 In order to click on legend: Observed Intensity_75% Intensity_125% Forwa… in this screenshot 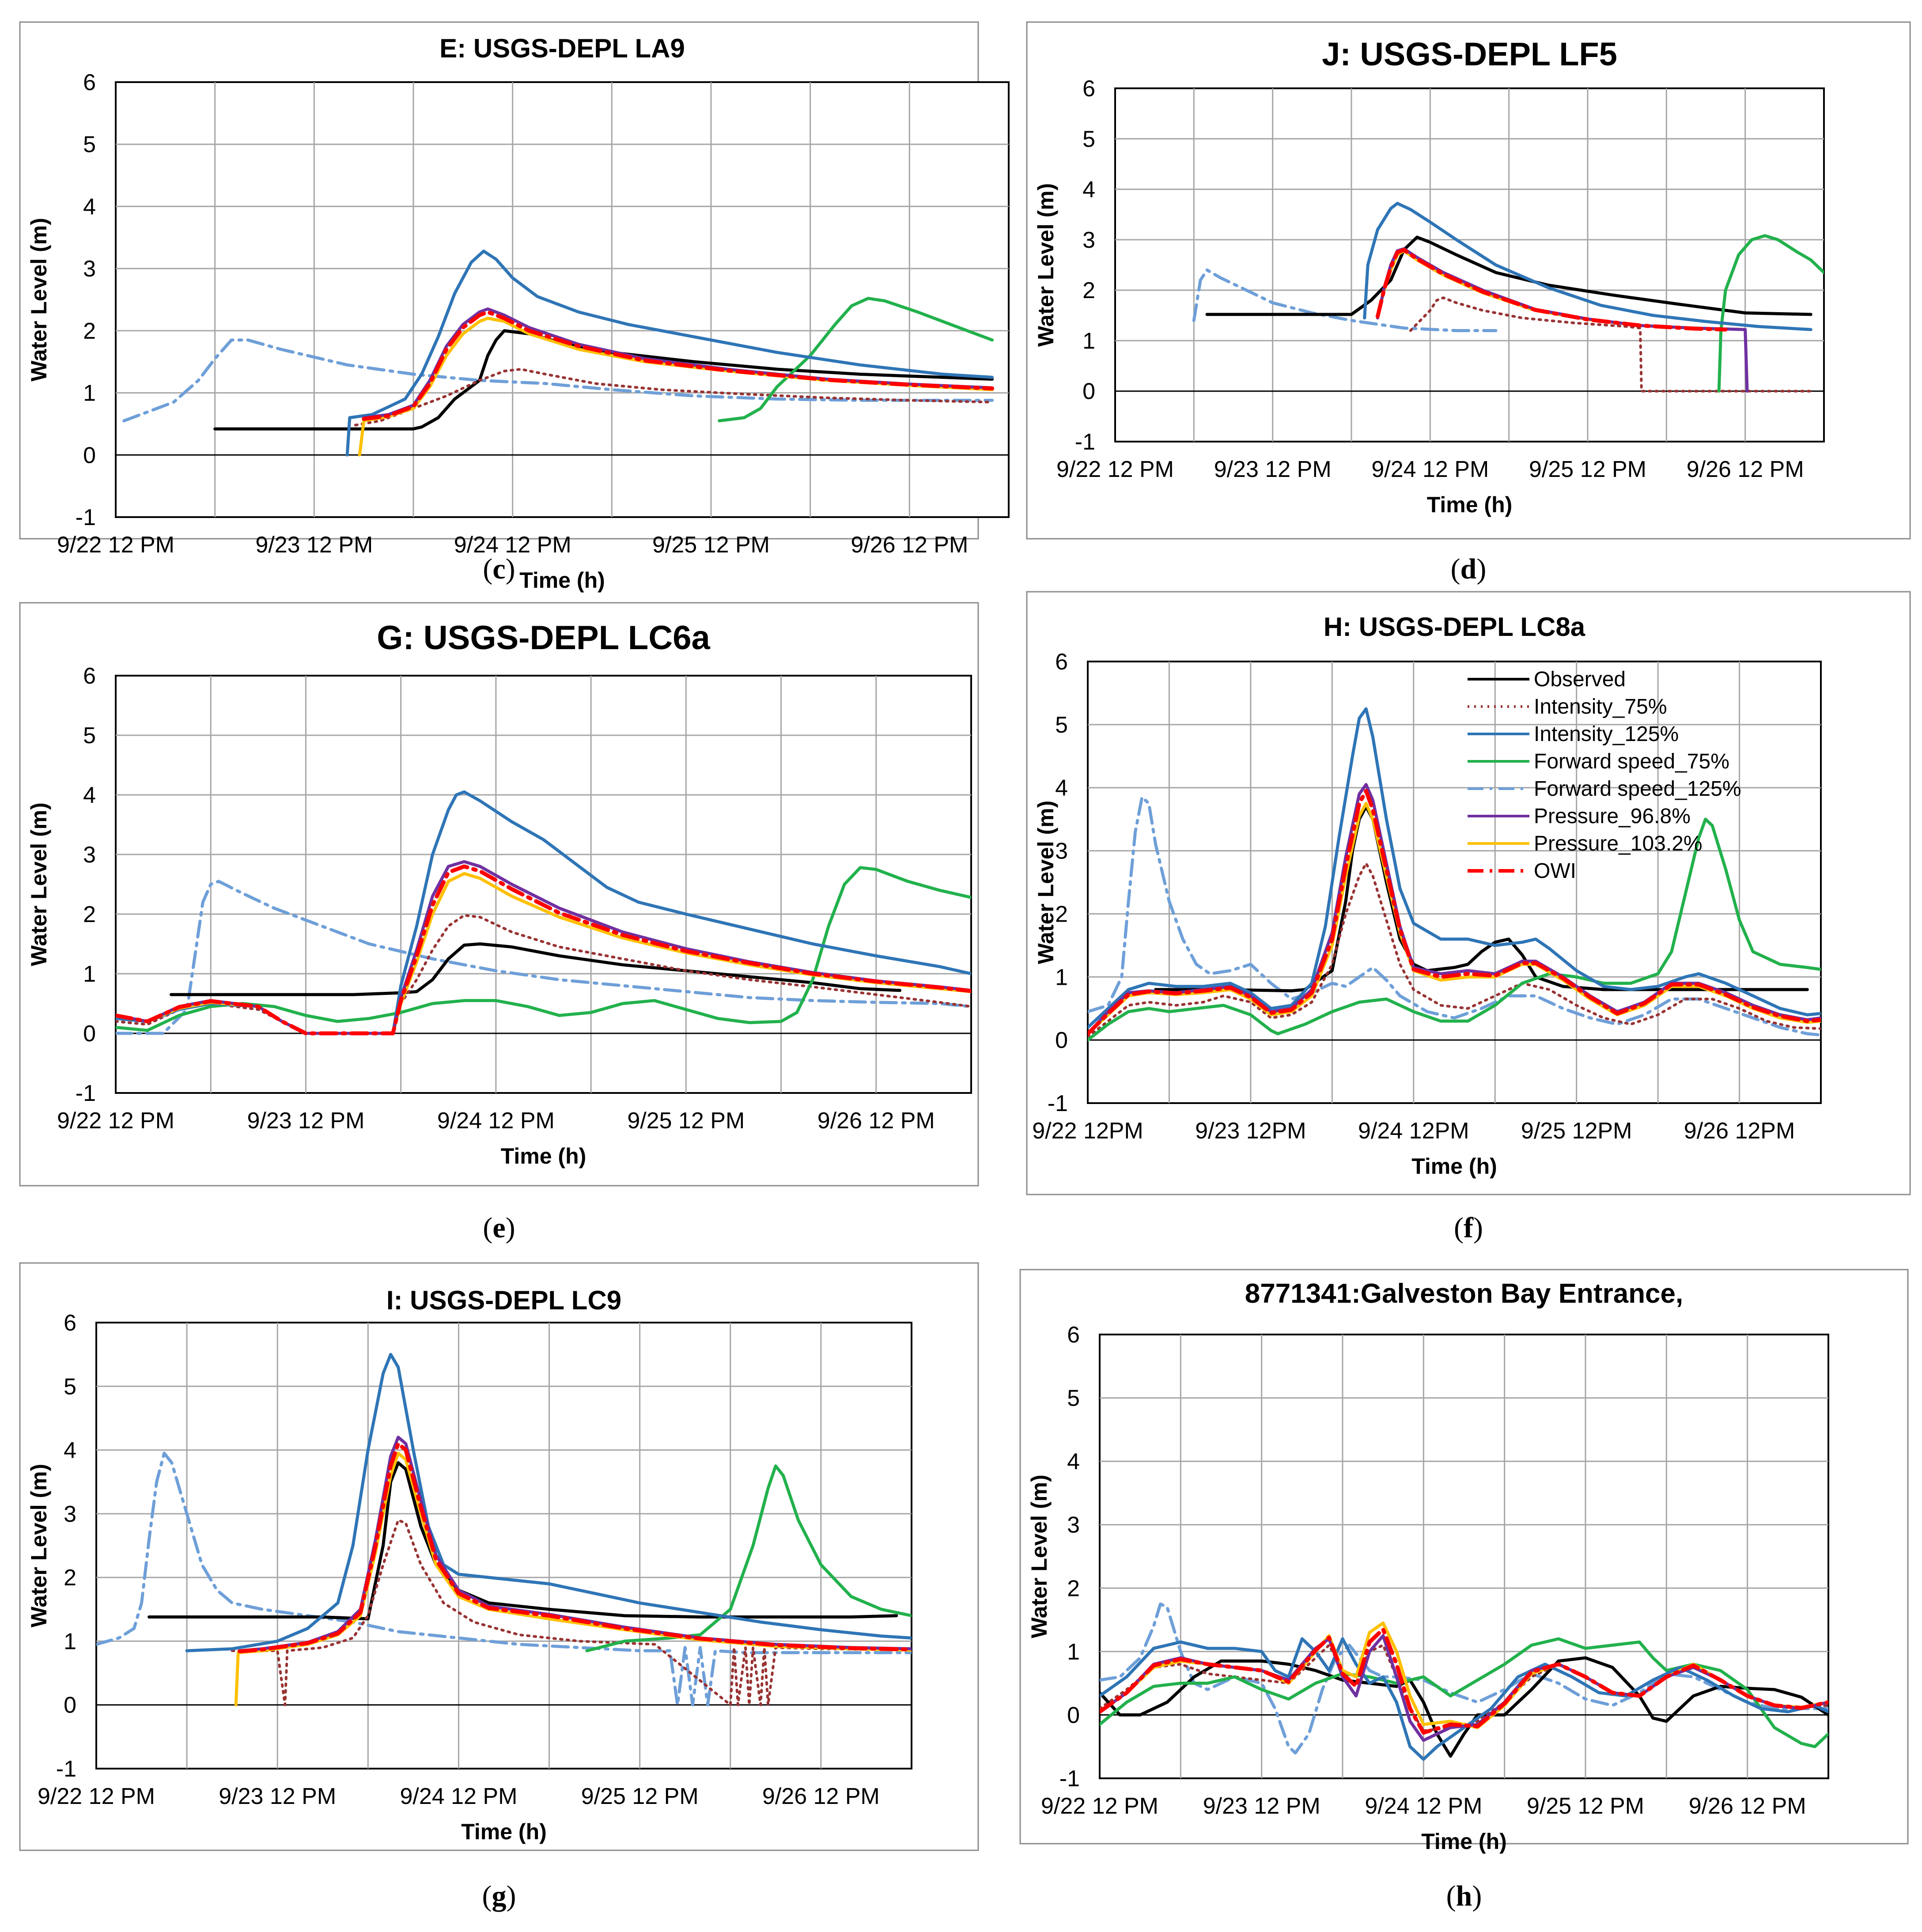, I will do `click(1604, 775)`.